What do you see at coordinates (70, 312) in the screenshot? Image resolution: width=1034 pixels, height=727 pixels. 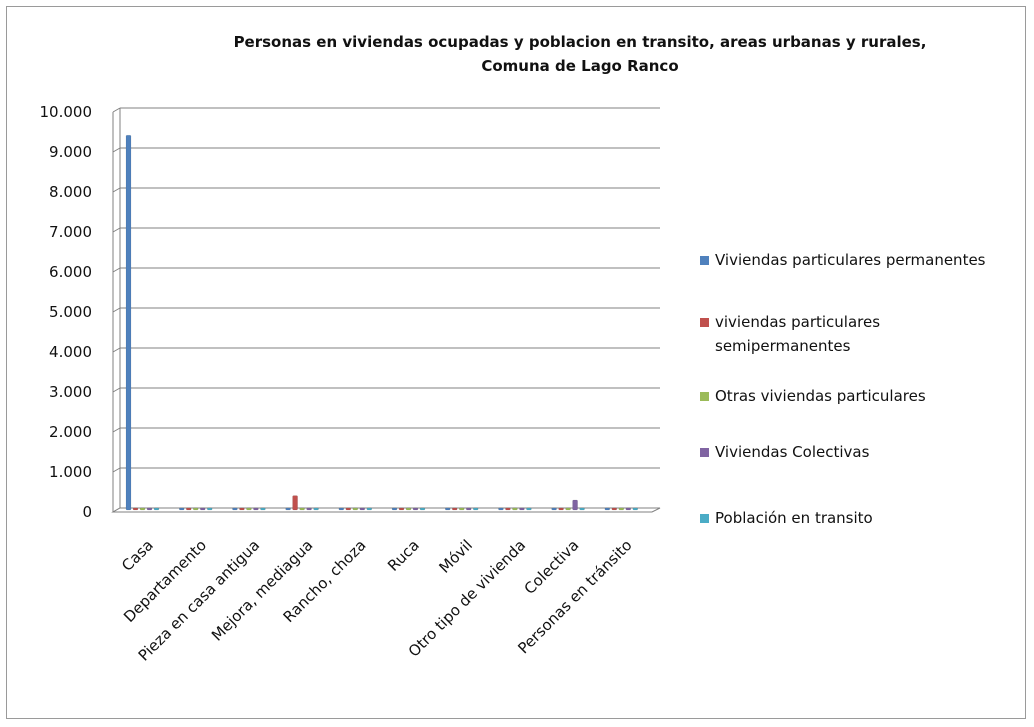 I see `y-tick-label: 5.000` at bounding box center [70, 312].